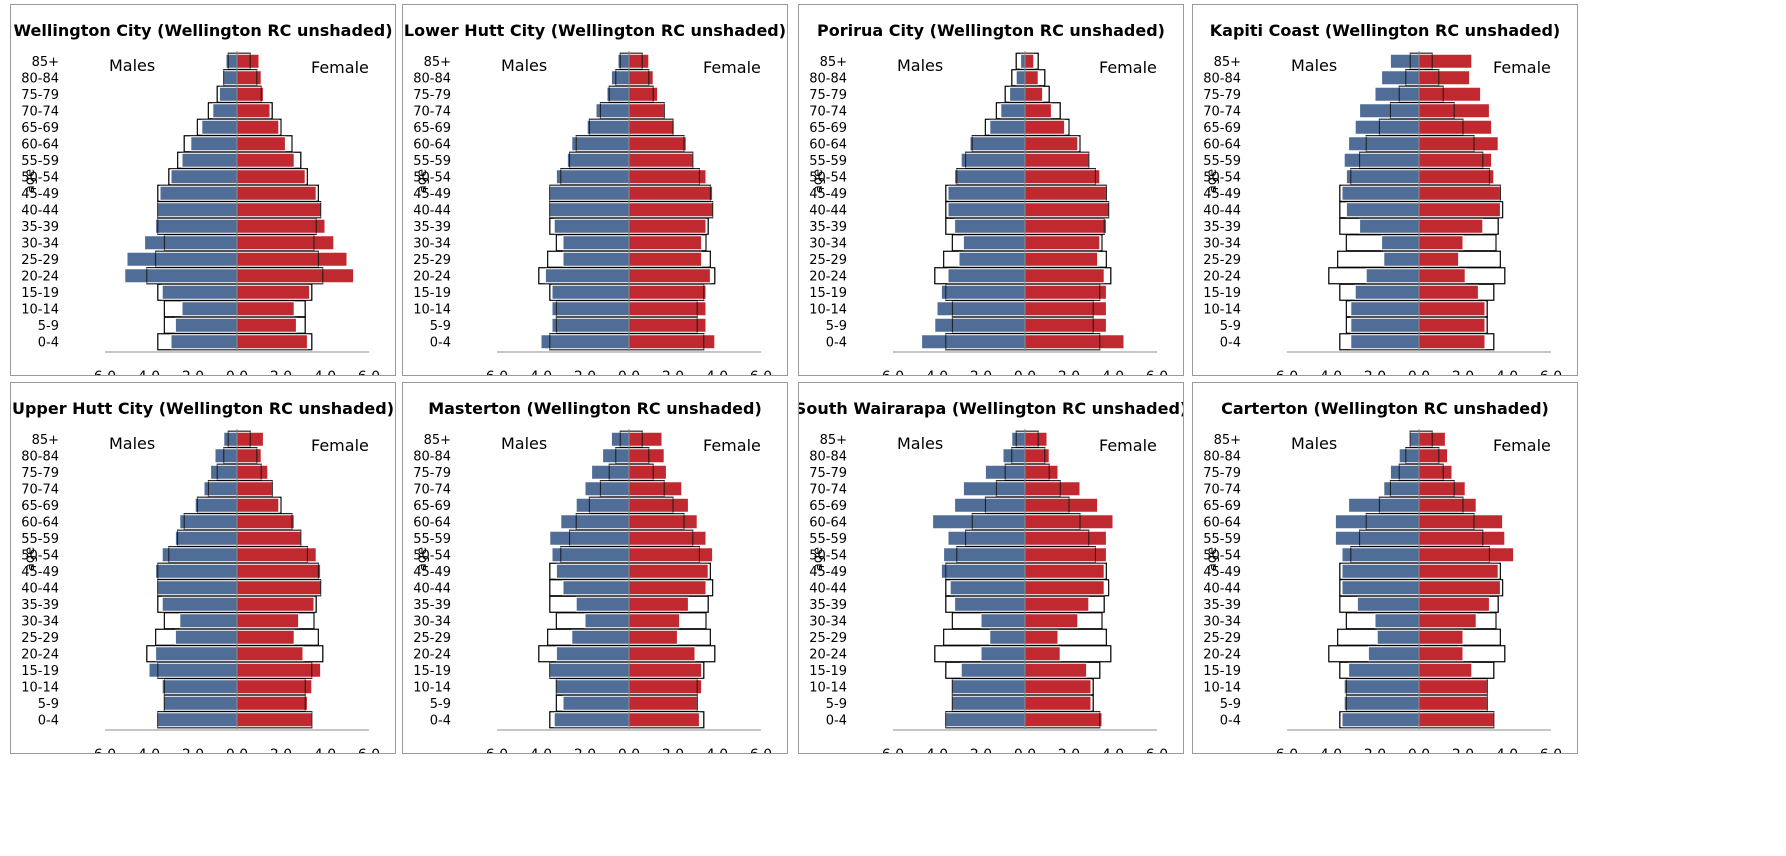 Image resolution: width=1786 pixels, height=856 pixels. Describe the element at coordinates (281, 372) in the screenshot. I see `x-tick-label: 2.0` at that location.